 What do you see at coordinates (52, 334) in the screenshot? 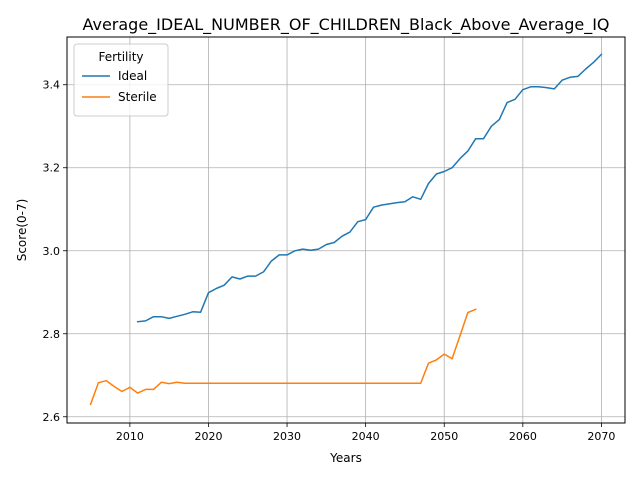
I see `y-tick-label: 2.8` at bounding box center [52, 334].